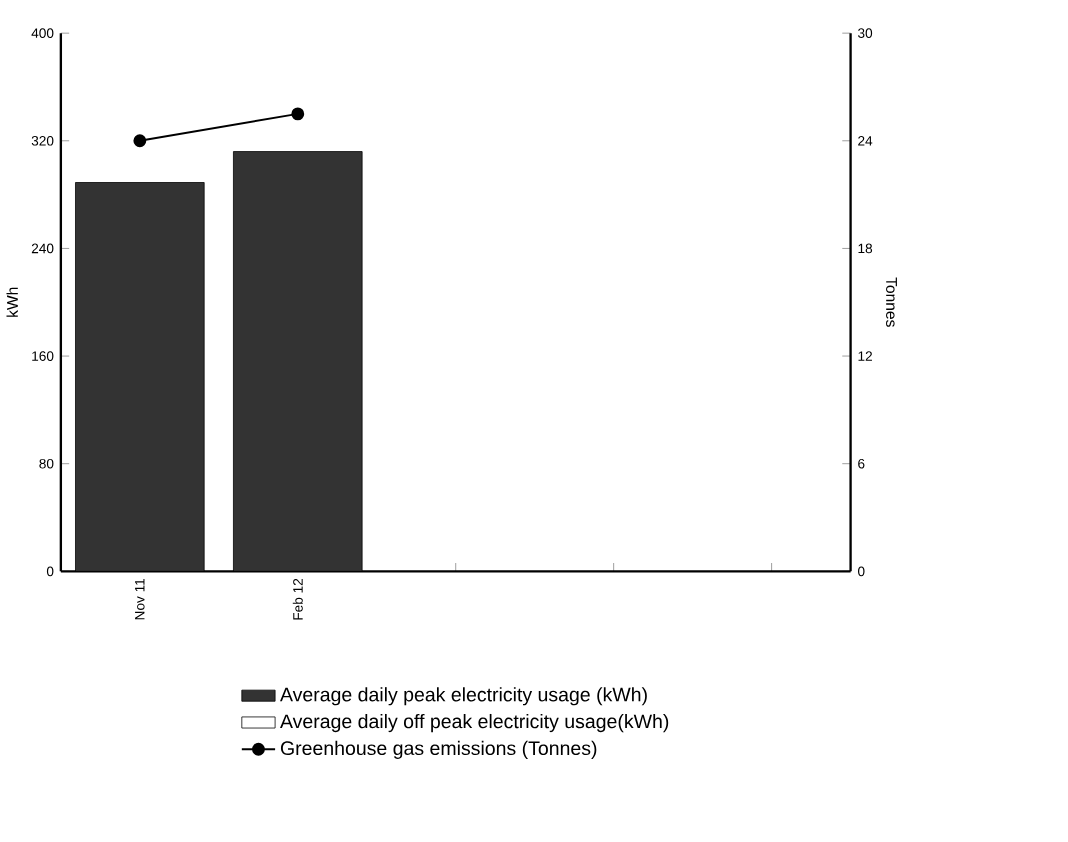 The height and width of the screenshot is (842, 1068). Describe the element at coordinates (474, 722) in the screenshot. I see `legend-label: Average daily off peak electricity usage(kWh)` at that location.